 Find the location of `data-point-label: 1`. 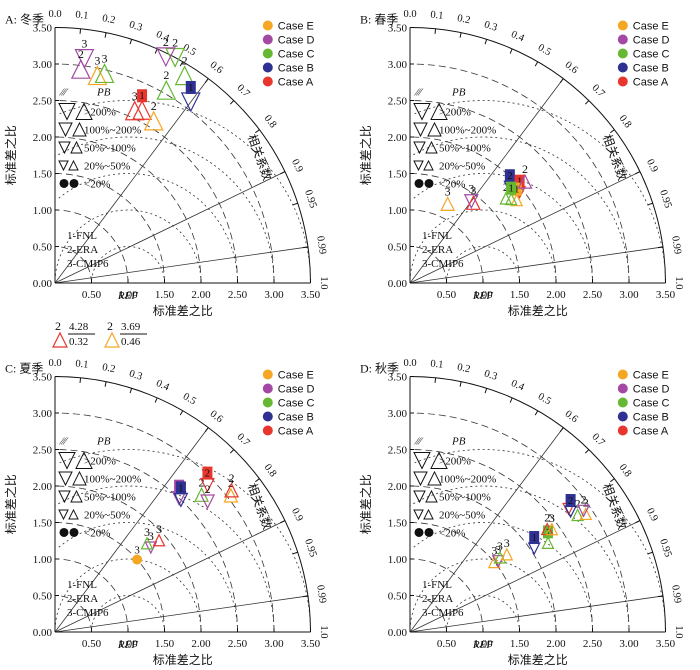

data-point-label: 1 is located at coordinates (181, 488).